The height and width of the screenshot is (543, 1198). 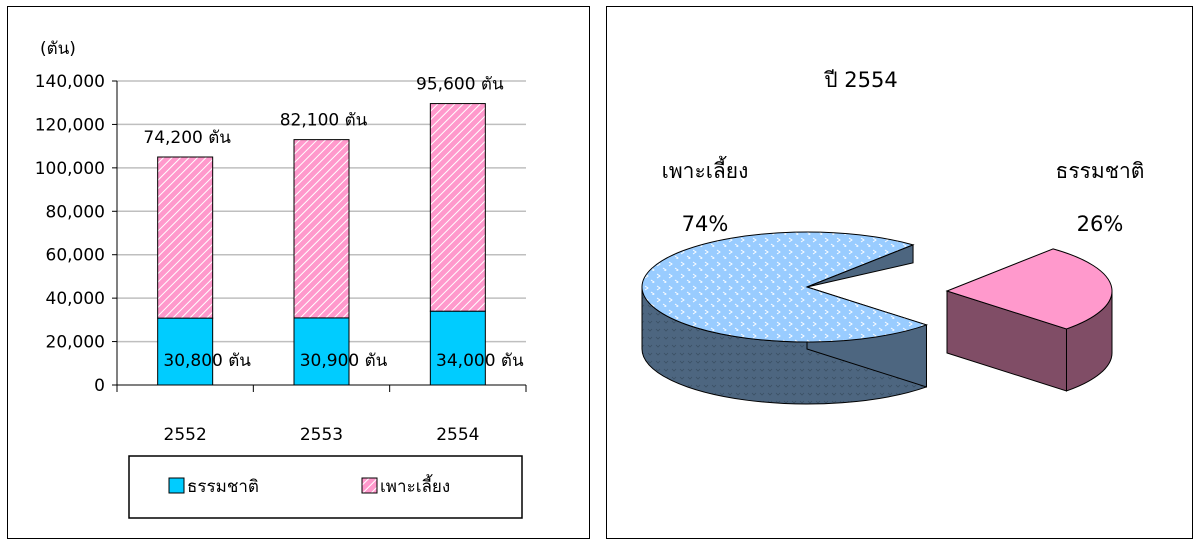 What do you see at coordinates (187, 138) in the screenshot?
I see `data-label-cultured: 74,200 ตัน` at bounding box center [187, 138].